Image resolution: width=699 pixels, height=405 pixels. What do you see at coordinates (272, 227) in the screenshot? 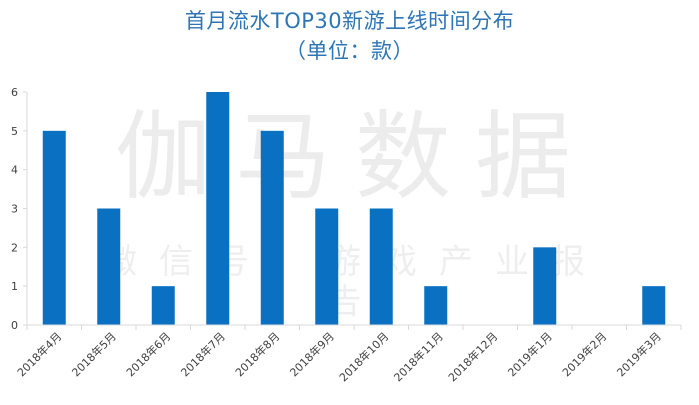
I see `bar-2018年8月` at bounding box center [272, 227].